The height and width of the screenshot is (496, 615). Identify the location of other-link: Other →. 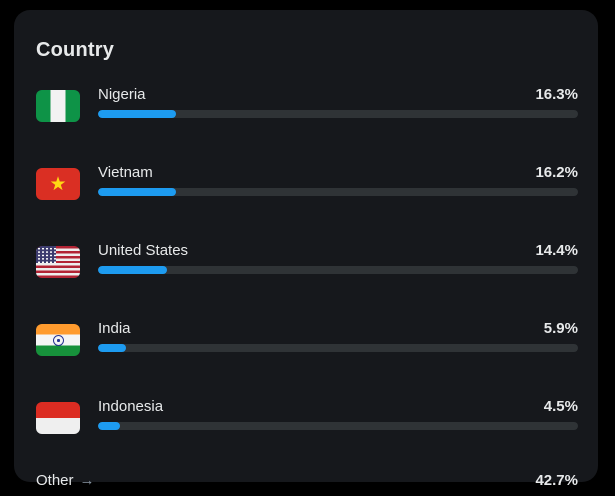
(65, 481).